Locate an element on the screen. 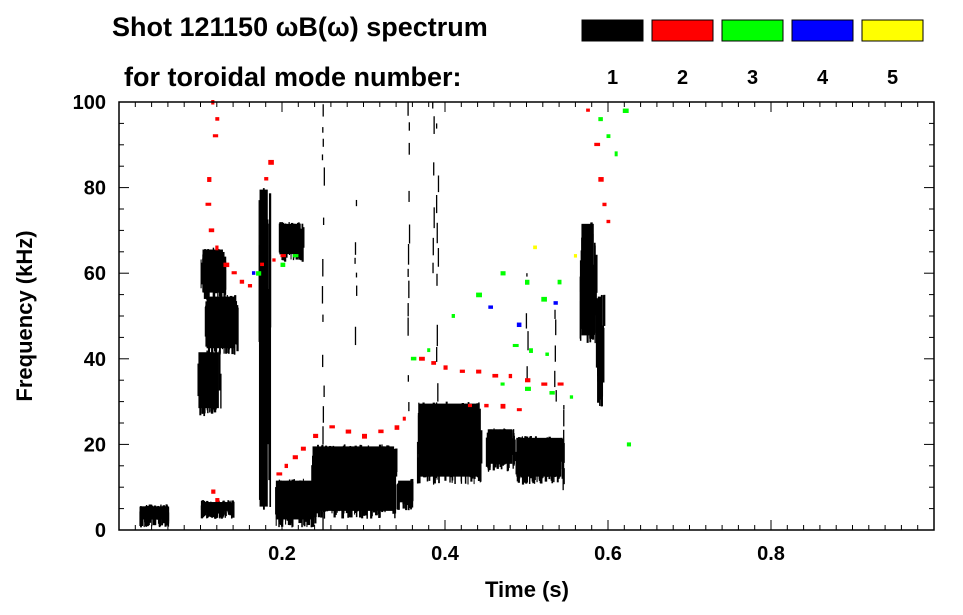  y-tick-label: 60 is located at coordinates (95, 274).